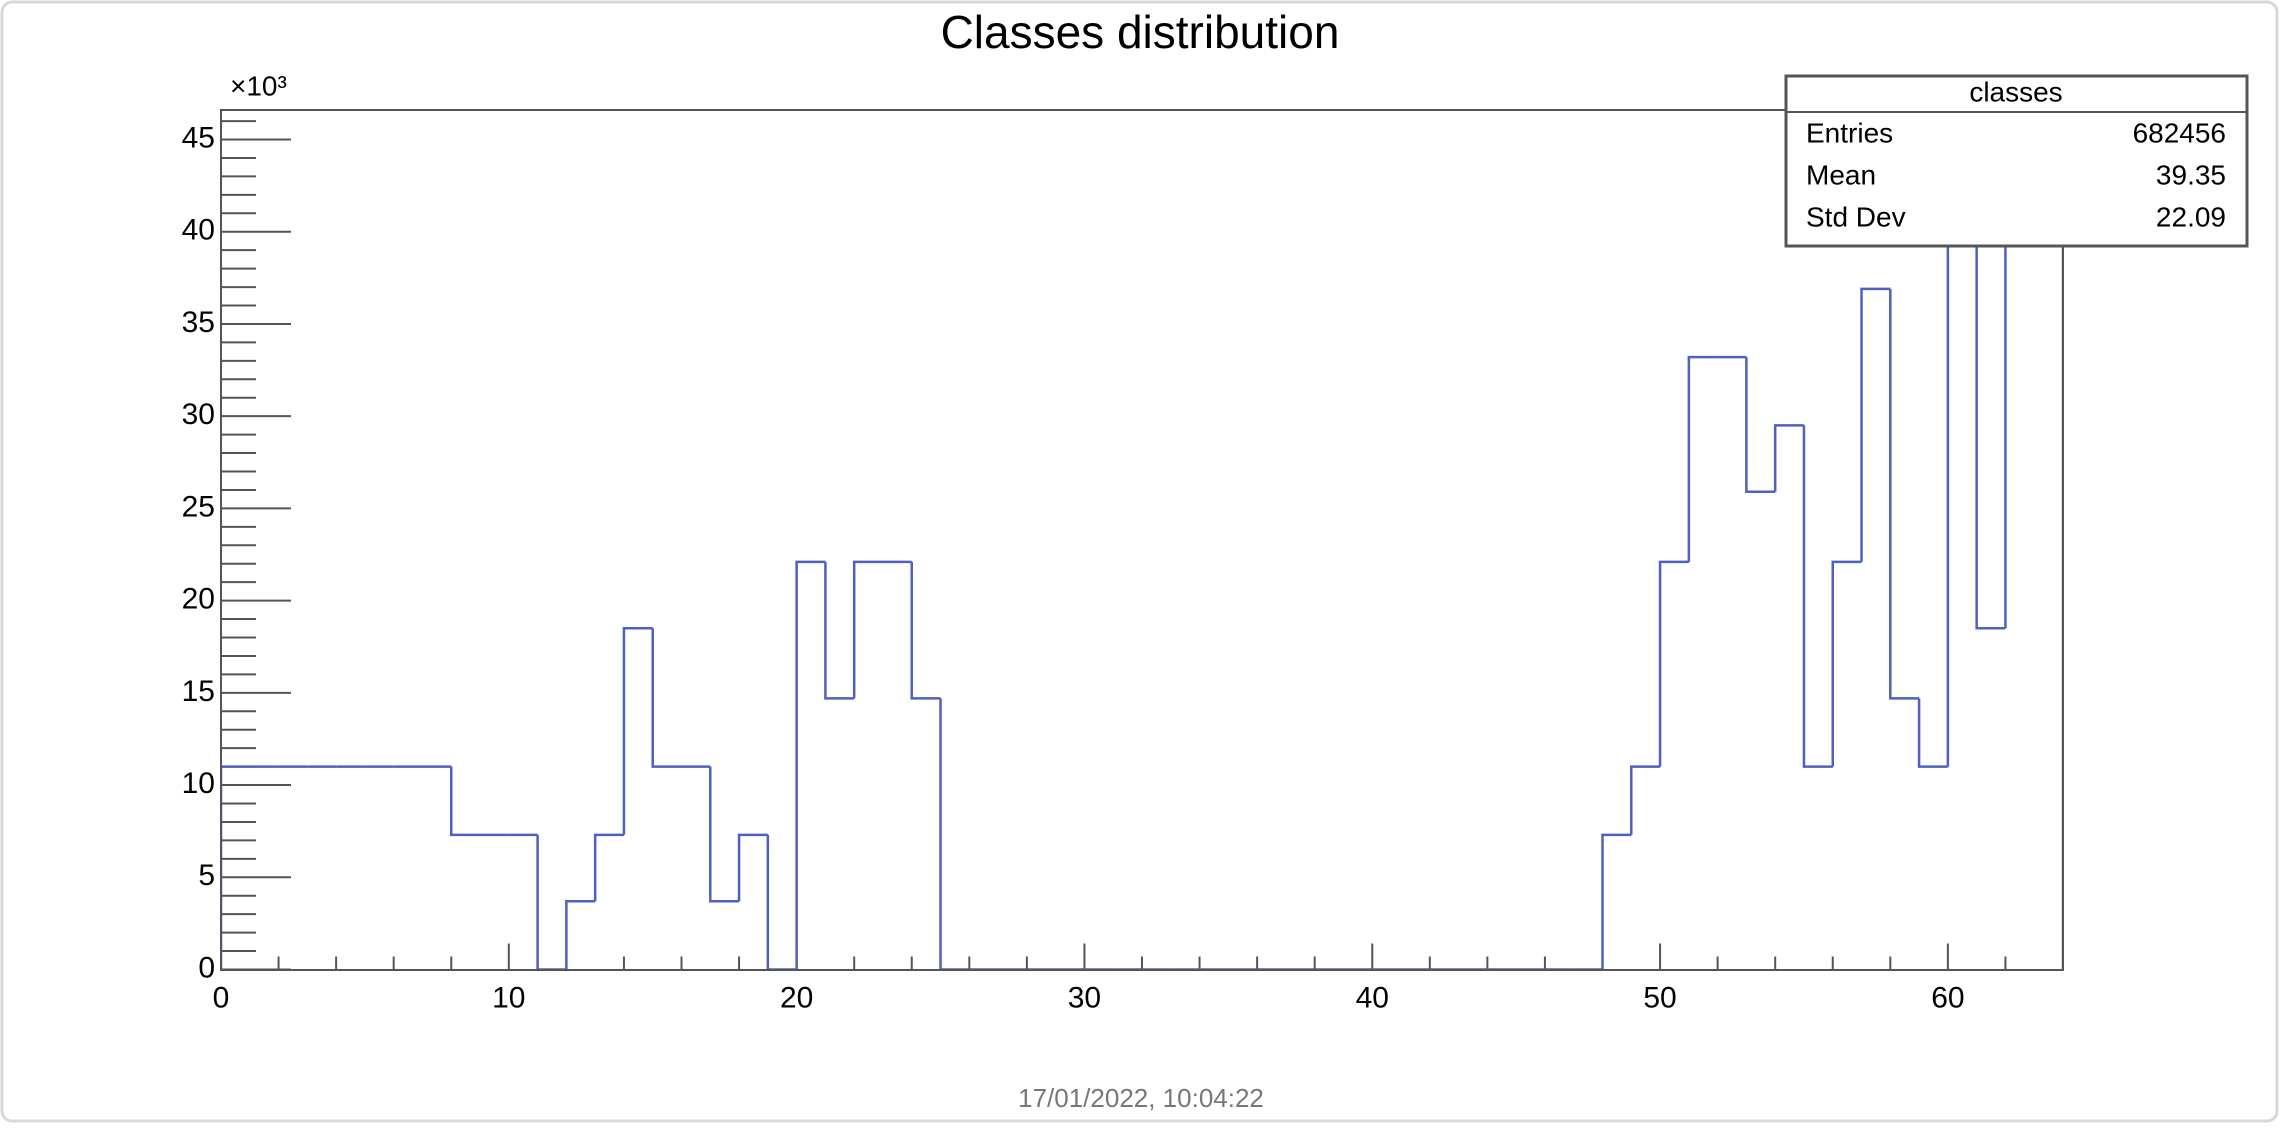 The width and height of the screenshot is (2279, 1130). Describe the element at coordinates (198, 599) in the screenshot. I see `y-tick-label: 20` at that location.